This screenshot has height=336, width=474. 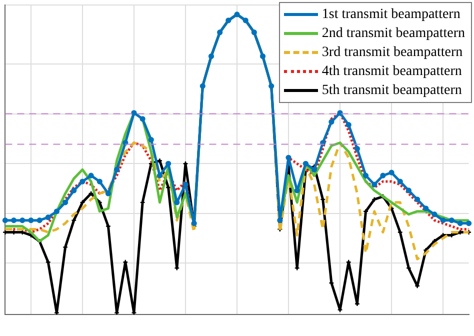 I want to click on legend-label: 5th transmit beampattern, so click(x=392, y=91).